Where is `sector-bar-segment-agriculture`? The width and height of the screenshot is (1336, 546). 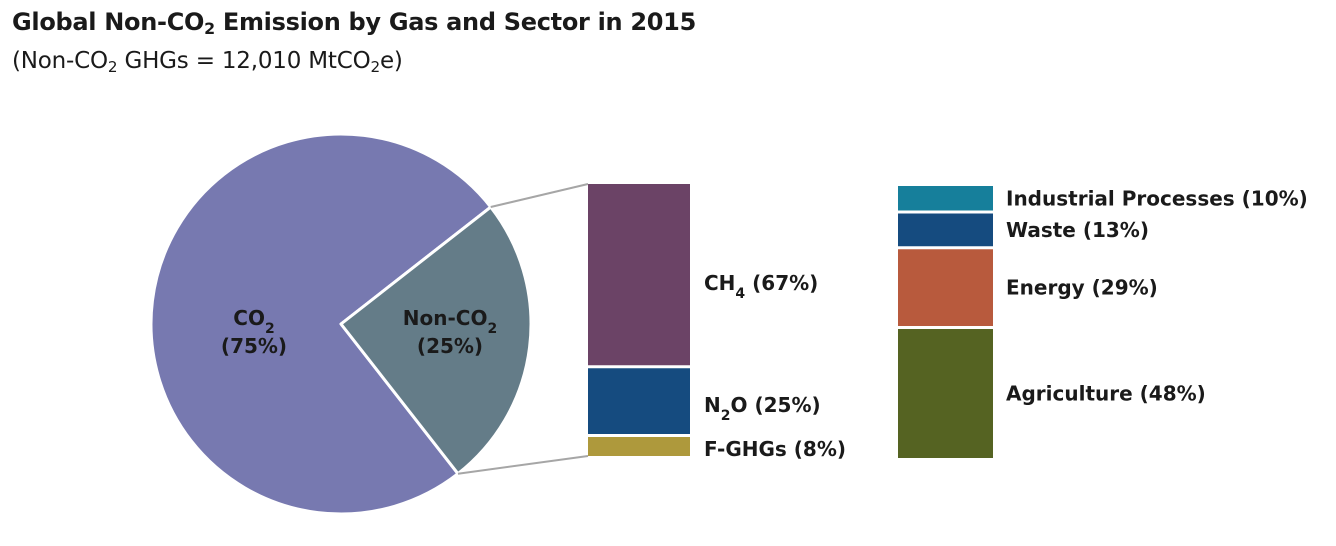 sector-bar-segment-agriculture is located at coordinates (945, 393).